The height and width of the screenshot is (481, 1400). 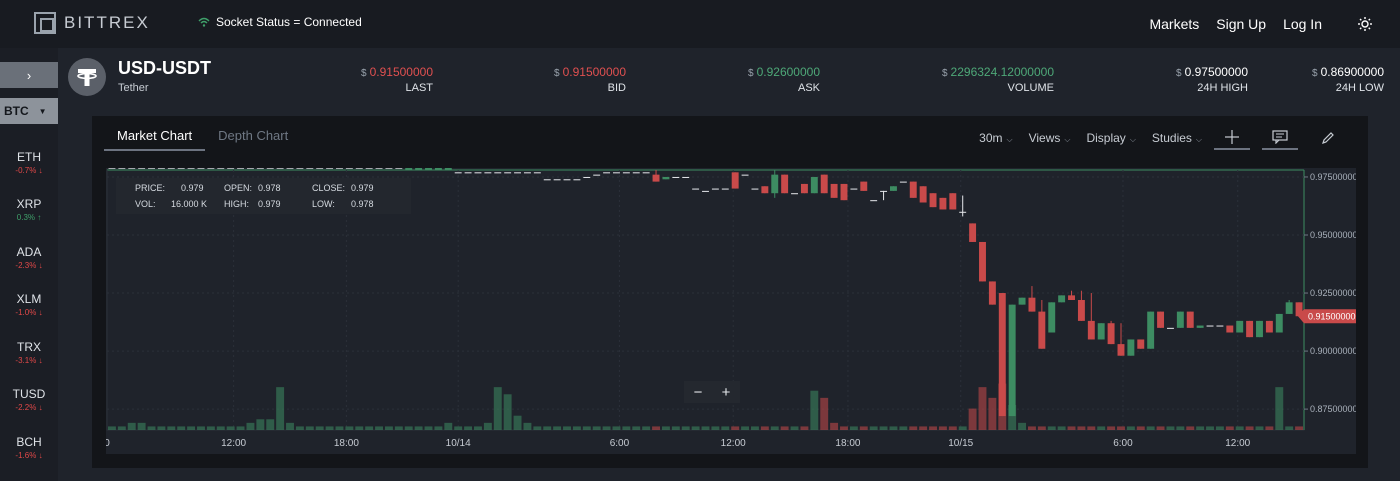 I want to click on sidebar-coin-ada: ADA -2.3% ↓, so click(x=29, y=257).